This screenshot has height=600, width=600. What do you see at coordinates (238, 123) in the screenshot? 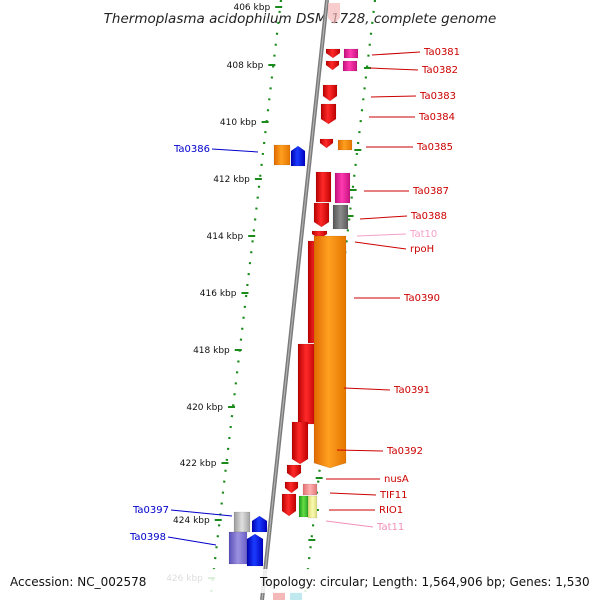
I see `scale-tick-label: 410 kbp` at bounding box center [238, 123].